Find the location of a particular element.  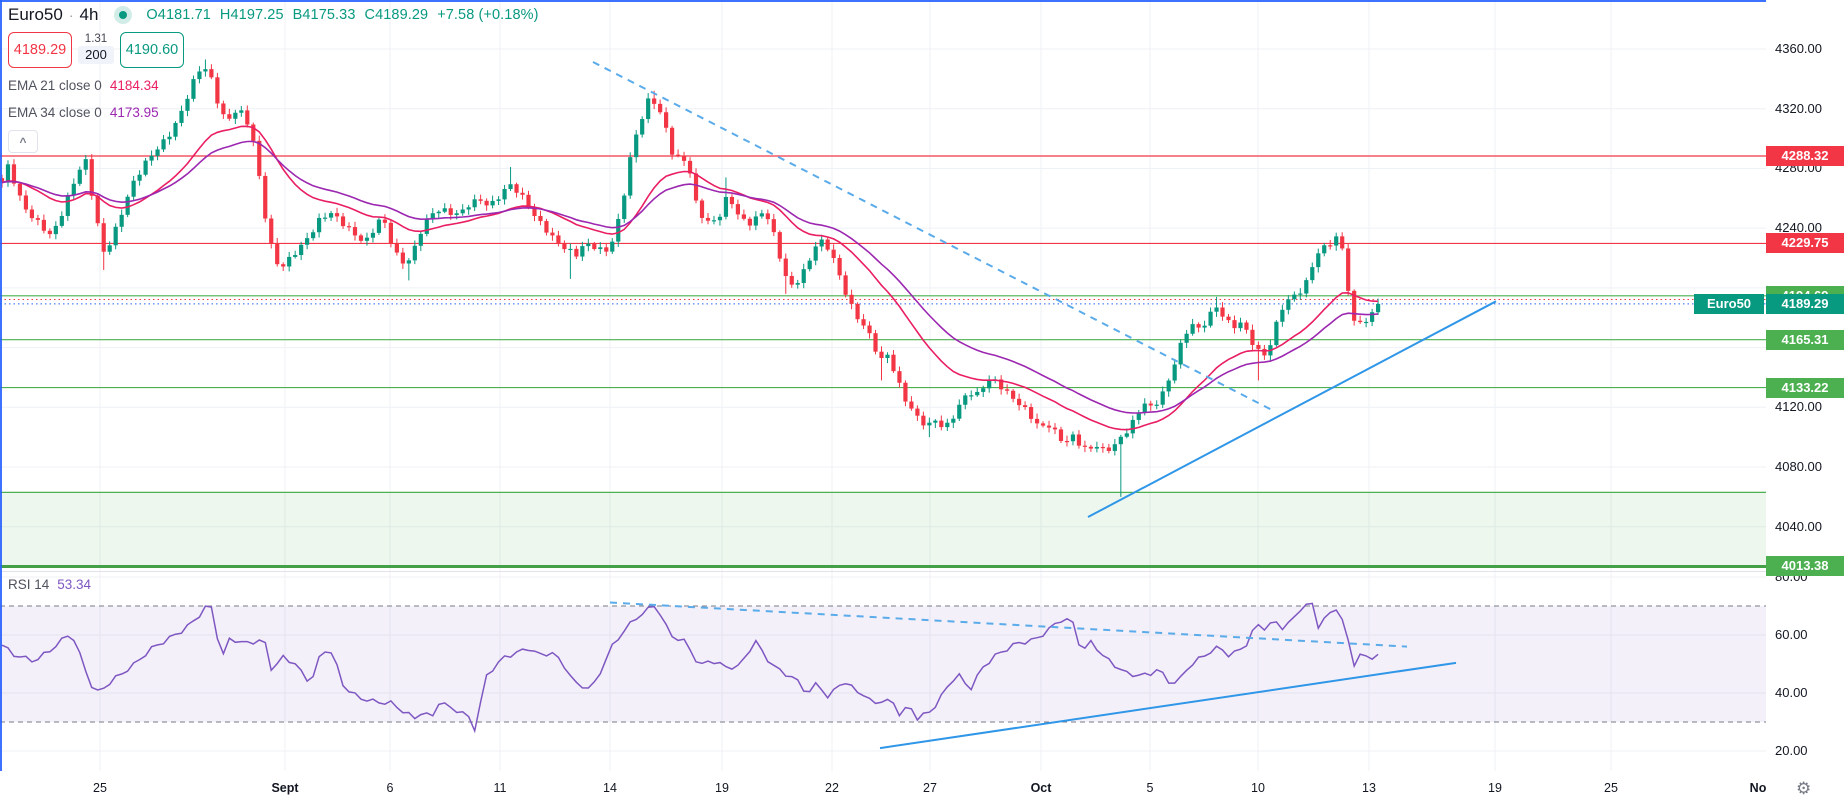

ema21-label: EMA 21 close 0 is located at coordinates (55, 85).